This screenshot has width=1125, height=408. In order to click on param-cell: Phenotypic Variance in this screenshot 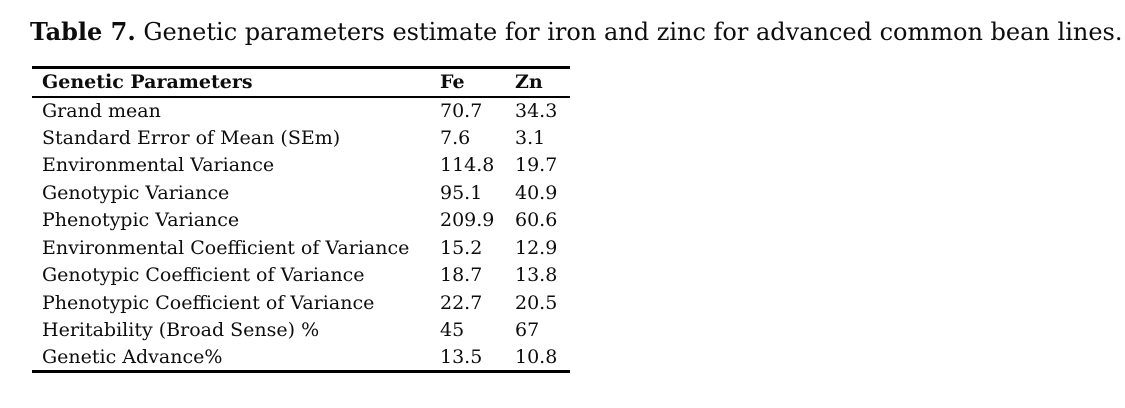, I will do `click(141, 220)`.